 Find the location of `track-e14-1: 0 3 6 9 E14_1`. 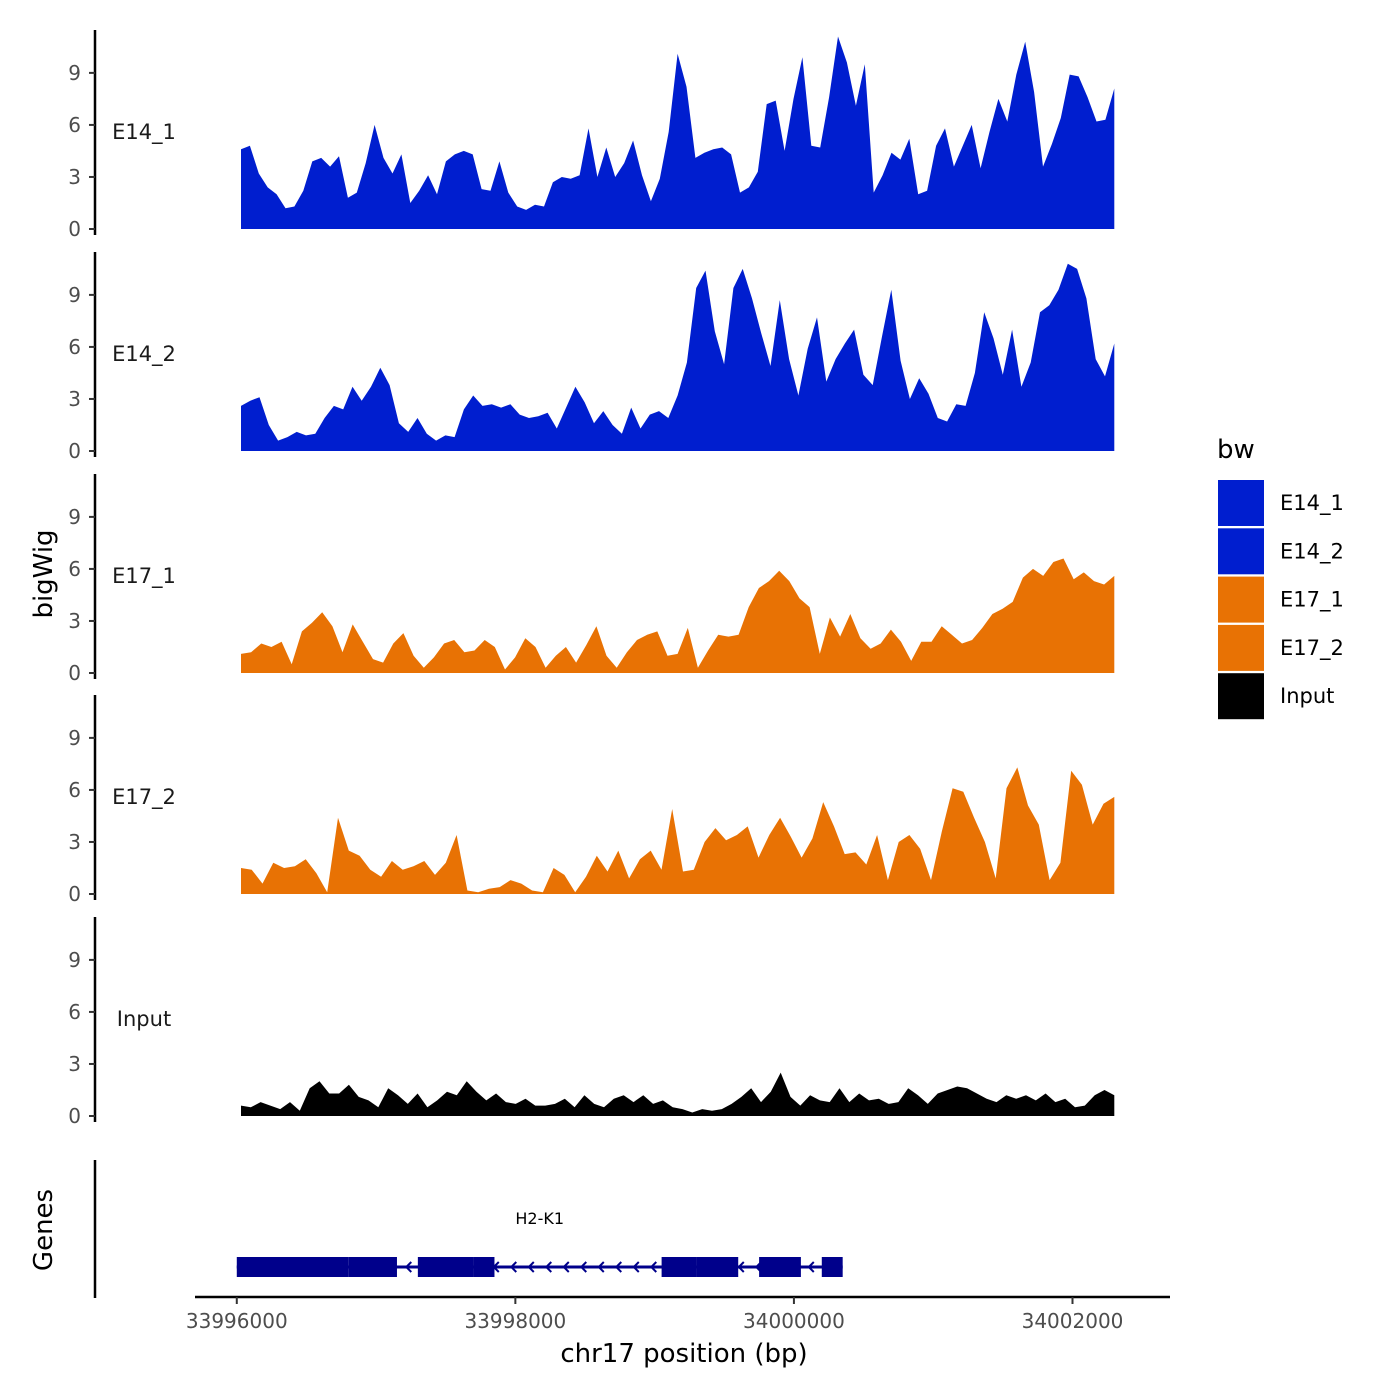

track-e14-1: 0 3 6 9 E14_1 is located at coordinates (591, 135).